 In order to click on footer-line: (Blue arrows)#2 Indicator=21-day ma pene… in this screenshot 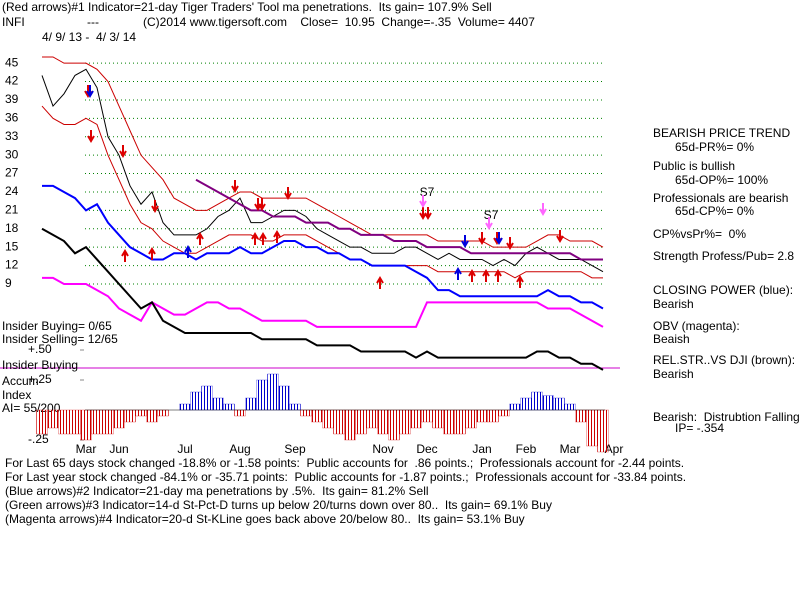, I will do `click(217, 491)`.